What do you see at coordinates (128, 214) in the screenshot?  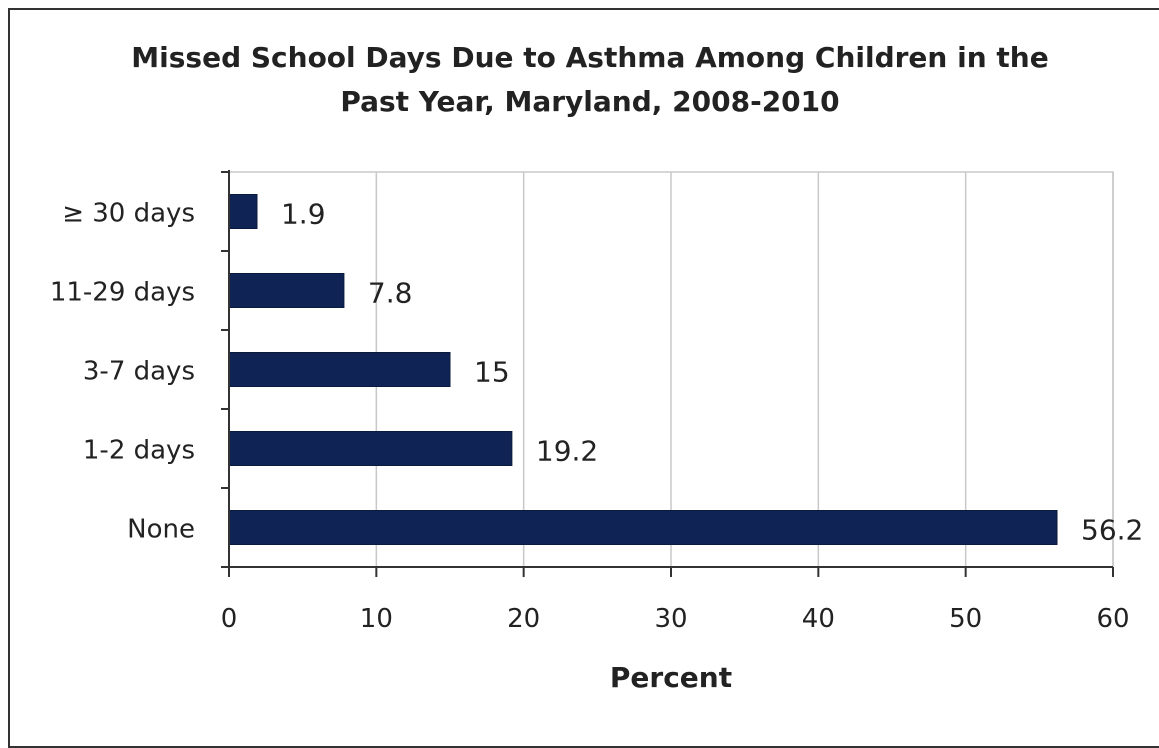 I see `y-category-label: ≥ 30 days` at bounding box center [128, 214].